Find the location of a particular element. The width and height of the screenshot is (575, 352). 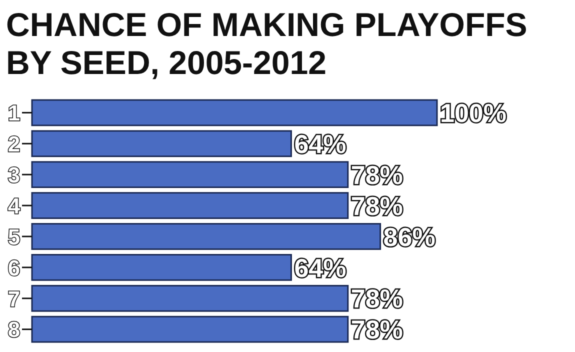

y-tick-label: 3 is located at coordinates (14, 175).